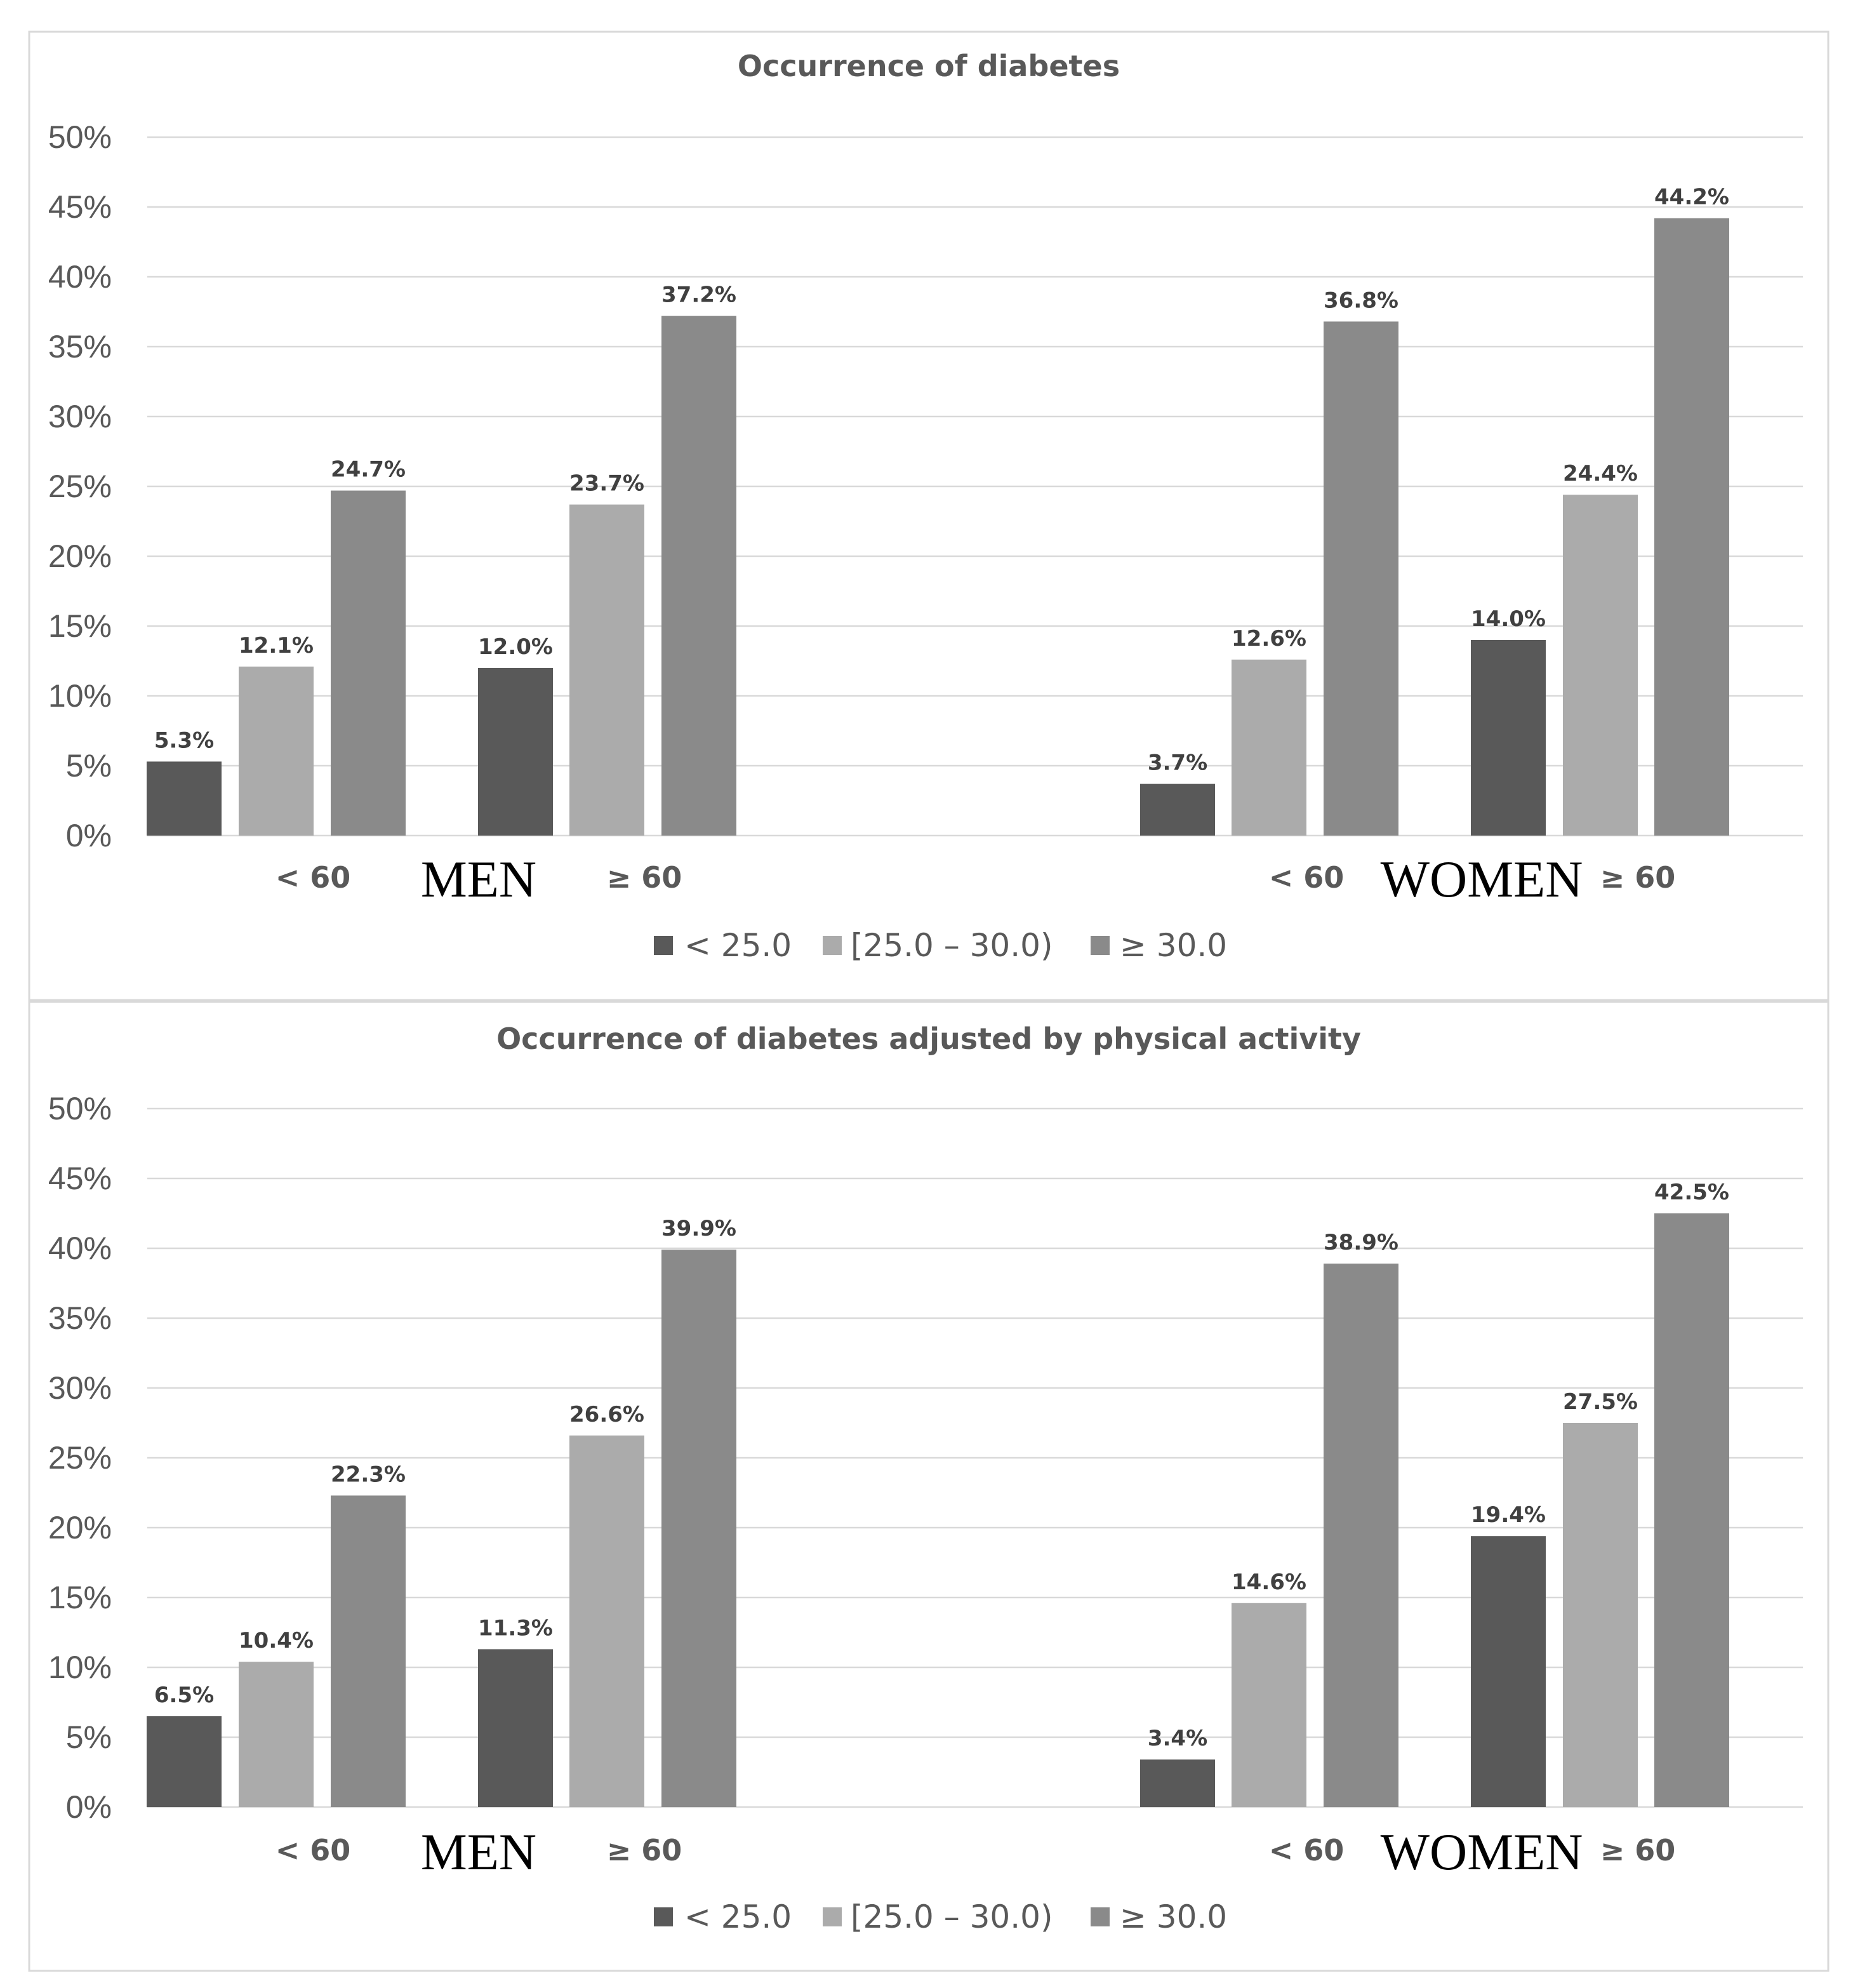 The image size is (1853, 1988). Describe the element at coordinates (1600, 1402) in the screenshot. I see `data-label: 27.5%` at that location.